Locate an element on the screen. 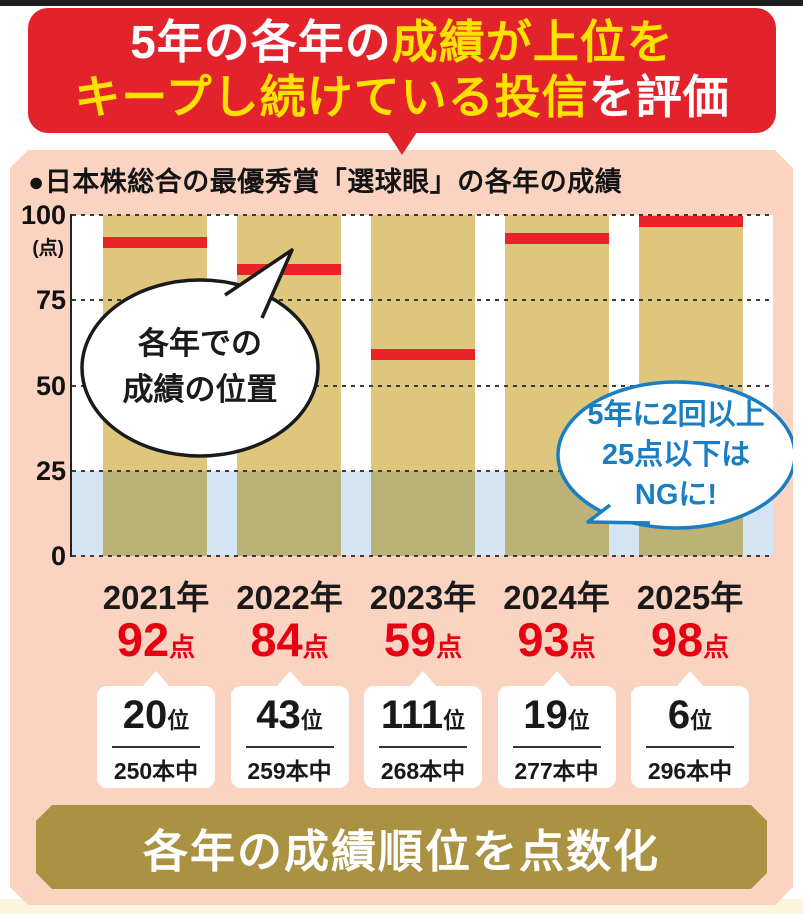 This screenshot has height=914, width=803. result-column-2023: 2023年 59点 111位 268本中 is located at coordinates (423, 684).